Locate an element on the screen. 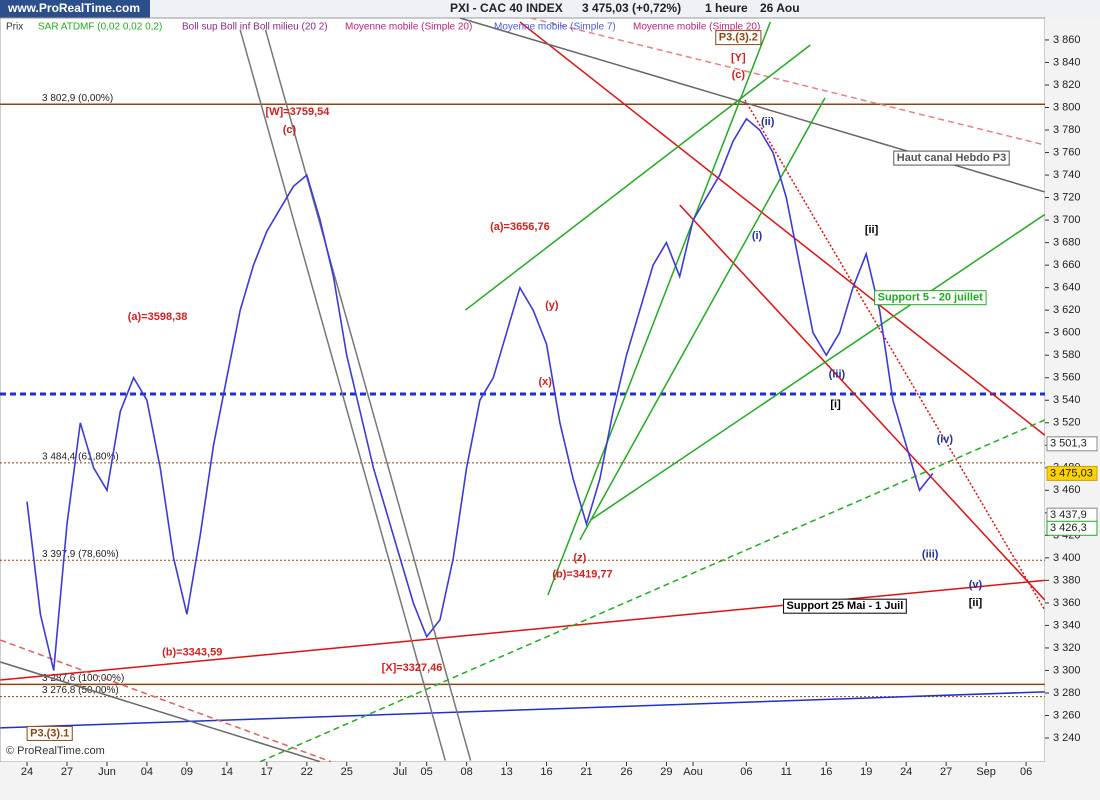 This screenshot has height=800, width=1100. header-bar is located at coordinates (550, 9).